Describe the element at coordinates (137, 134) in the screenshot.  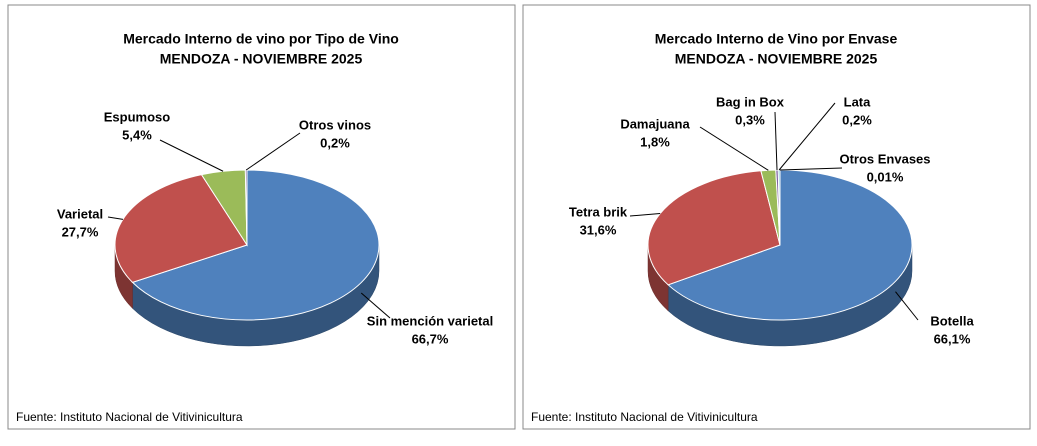
I see `value-label: 5,4%` at that location.